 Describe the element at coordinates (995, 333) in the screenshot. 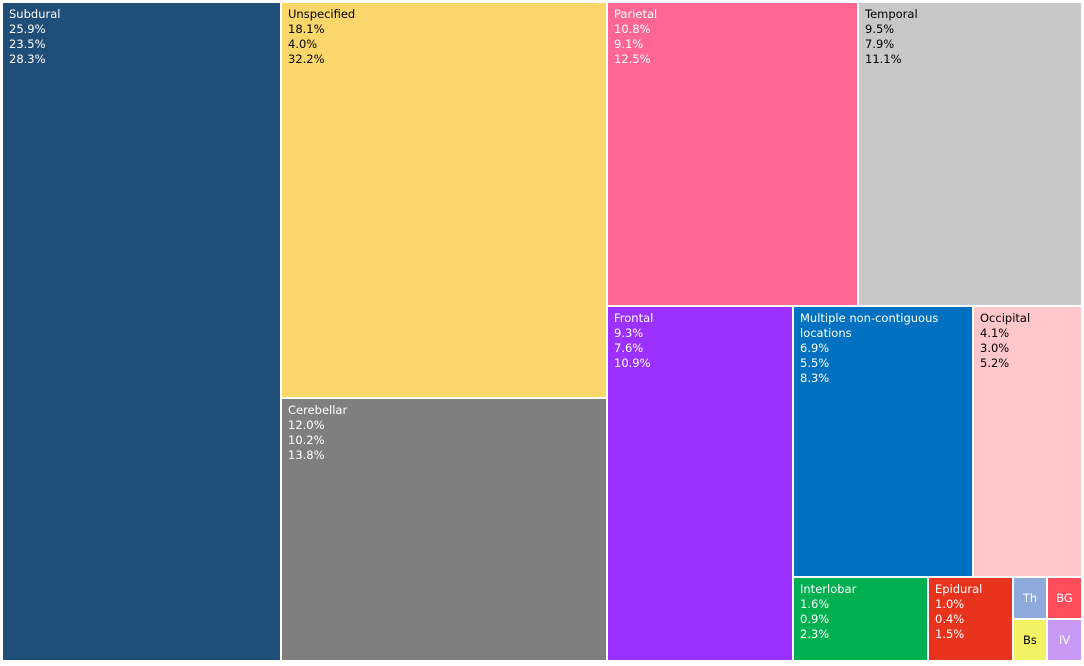

I see `tile-value: 4.1%` at that location.